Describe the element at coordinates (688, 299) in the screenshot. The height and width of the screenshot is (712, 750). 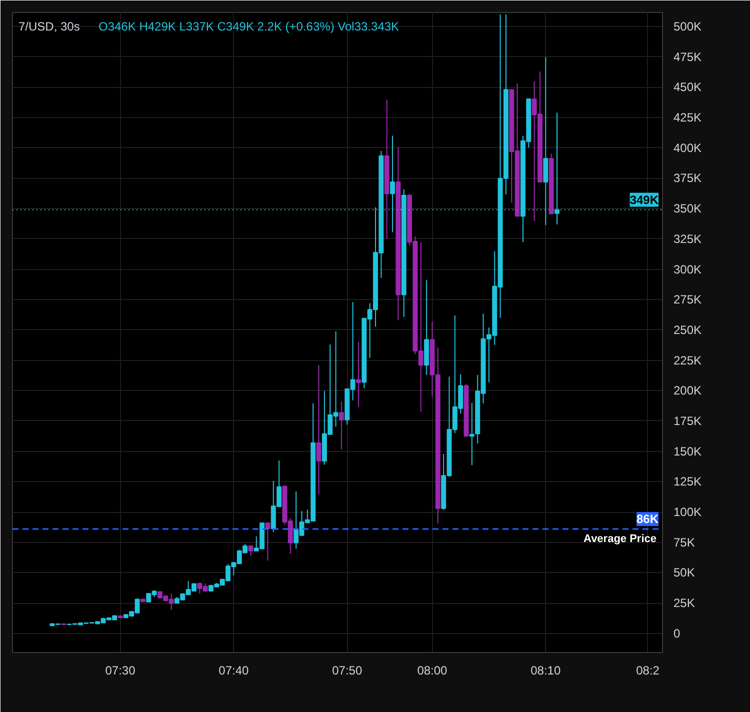
I see `y-tick-label: 275K` at that location.